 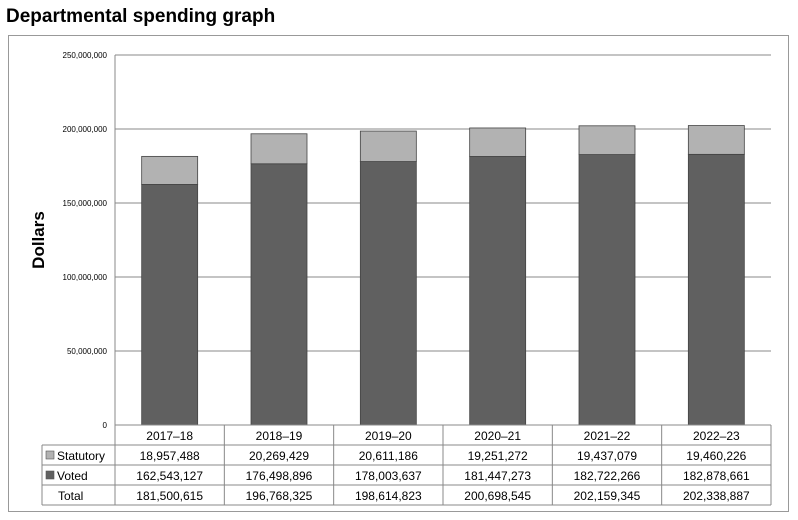 What do you see at coordinates (72, 476) in the screenshot?
I see `legend-label: Voted` at bounding box center [72, 476].